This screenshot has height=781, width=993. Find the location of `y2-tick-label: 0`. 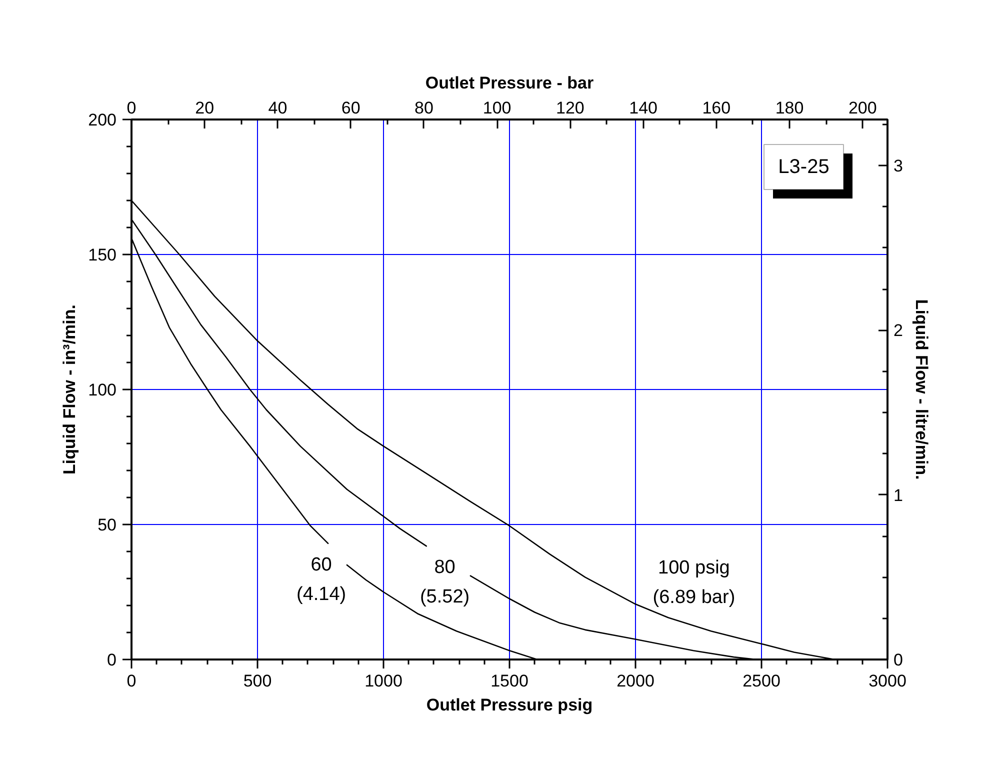

y2-tick-label: 0 is located at coordinates (898, 660).